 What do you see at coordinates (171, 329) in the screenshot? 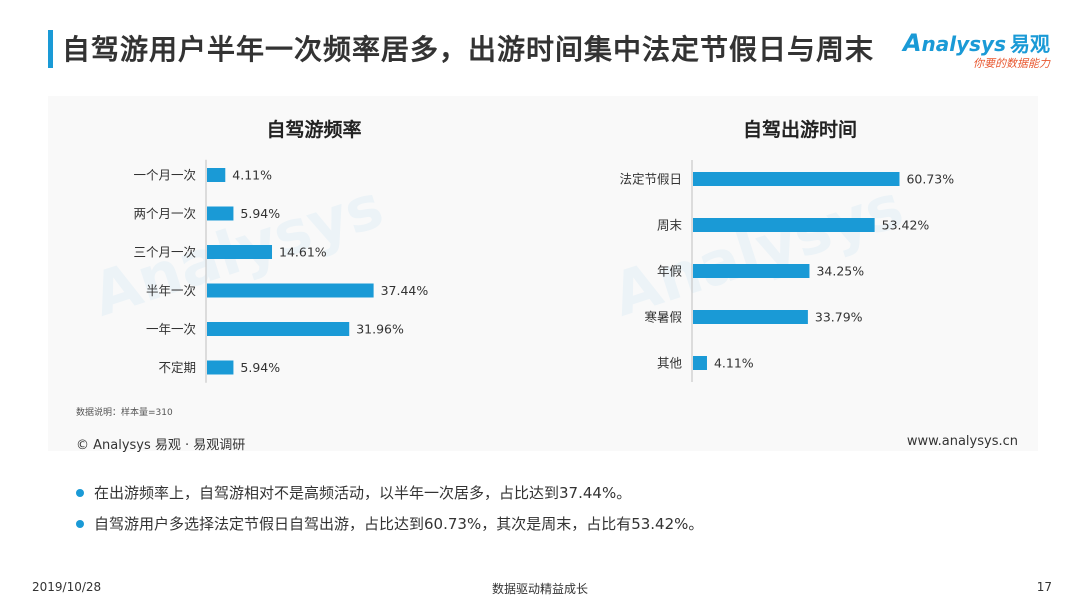
I see `category-label: 一年一次` at bounding box center [171, 329].